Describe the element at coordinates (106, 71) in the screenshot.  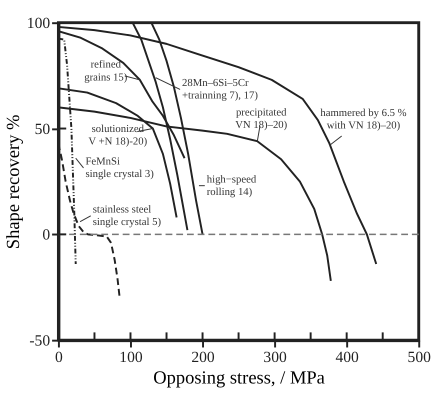
I see `annotation: refined grains 15)` at that location.